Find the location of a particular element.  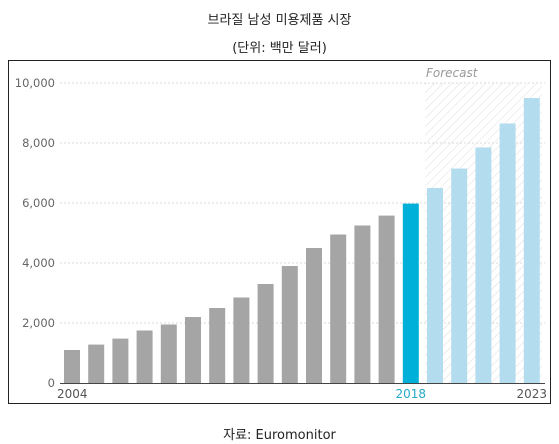

y-tick-label: 6,000 is located at coordinates (38, 203).